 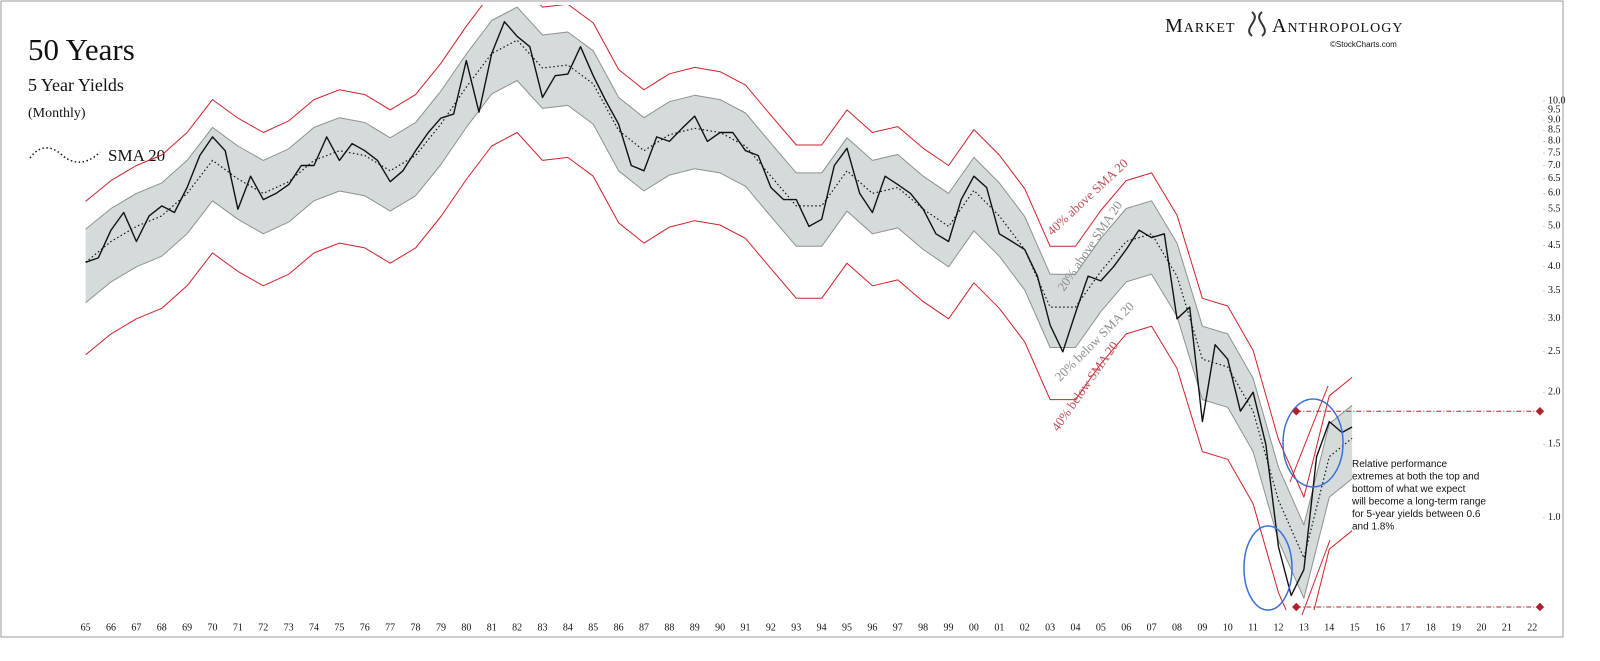 I want to click on x-tick-label: 71, so click(x=238, y=627).